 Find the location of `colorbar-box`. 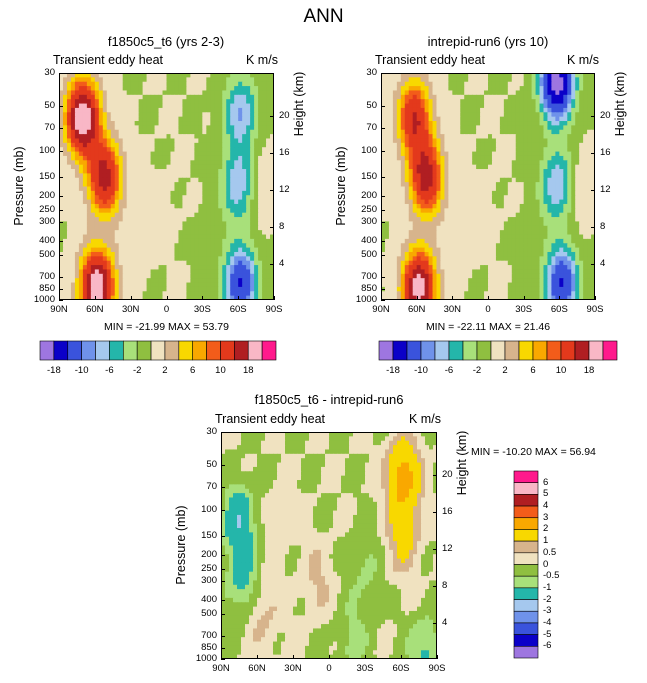

colorbar-box is located at coordinates (47, 350).